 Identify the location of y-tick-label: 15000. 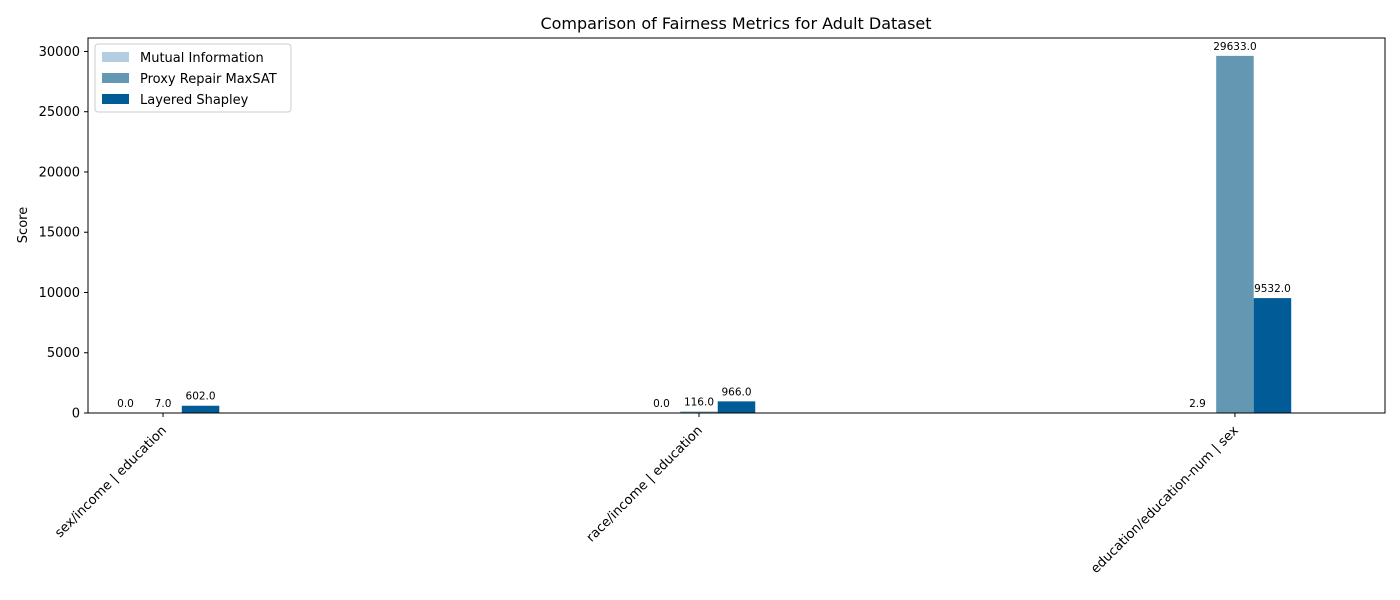
(59, 233).